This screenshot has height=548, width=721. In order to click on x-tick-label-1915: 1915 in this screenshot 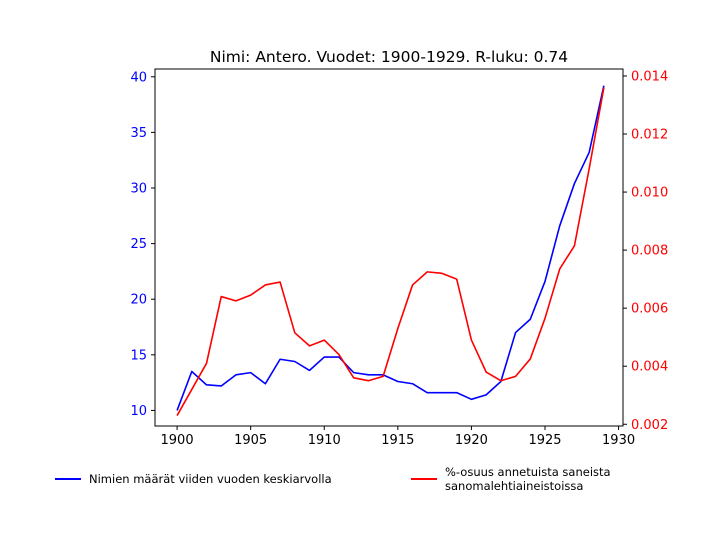, I will do `click(397, 440)`.